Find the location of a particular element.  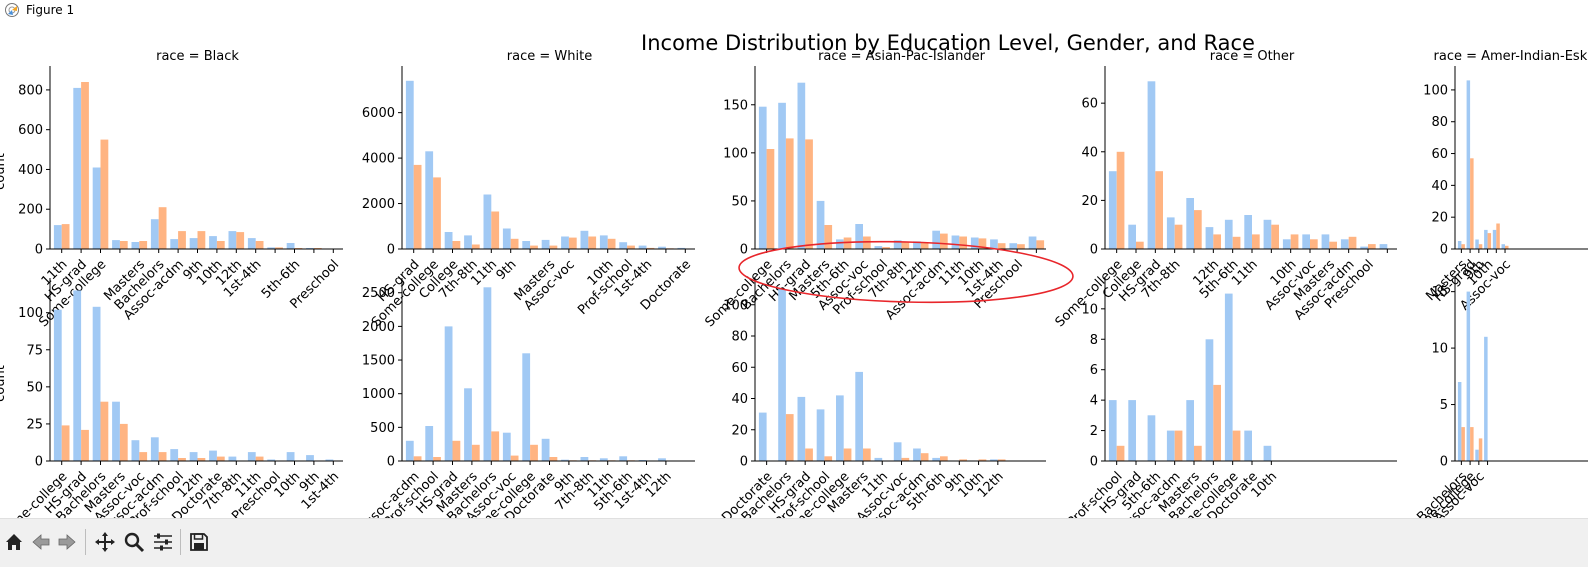

home-icon is located at coordinates (14, 542).